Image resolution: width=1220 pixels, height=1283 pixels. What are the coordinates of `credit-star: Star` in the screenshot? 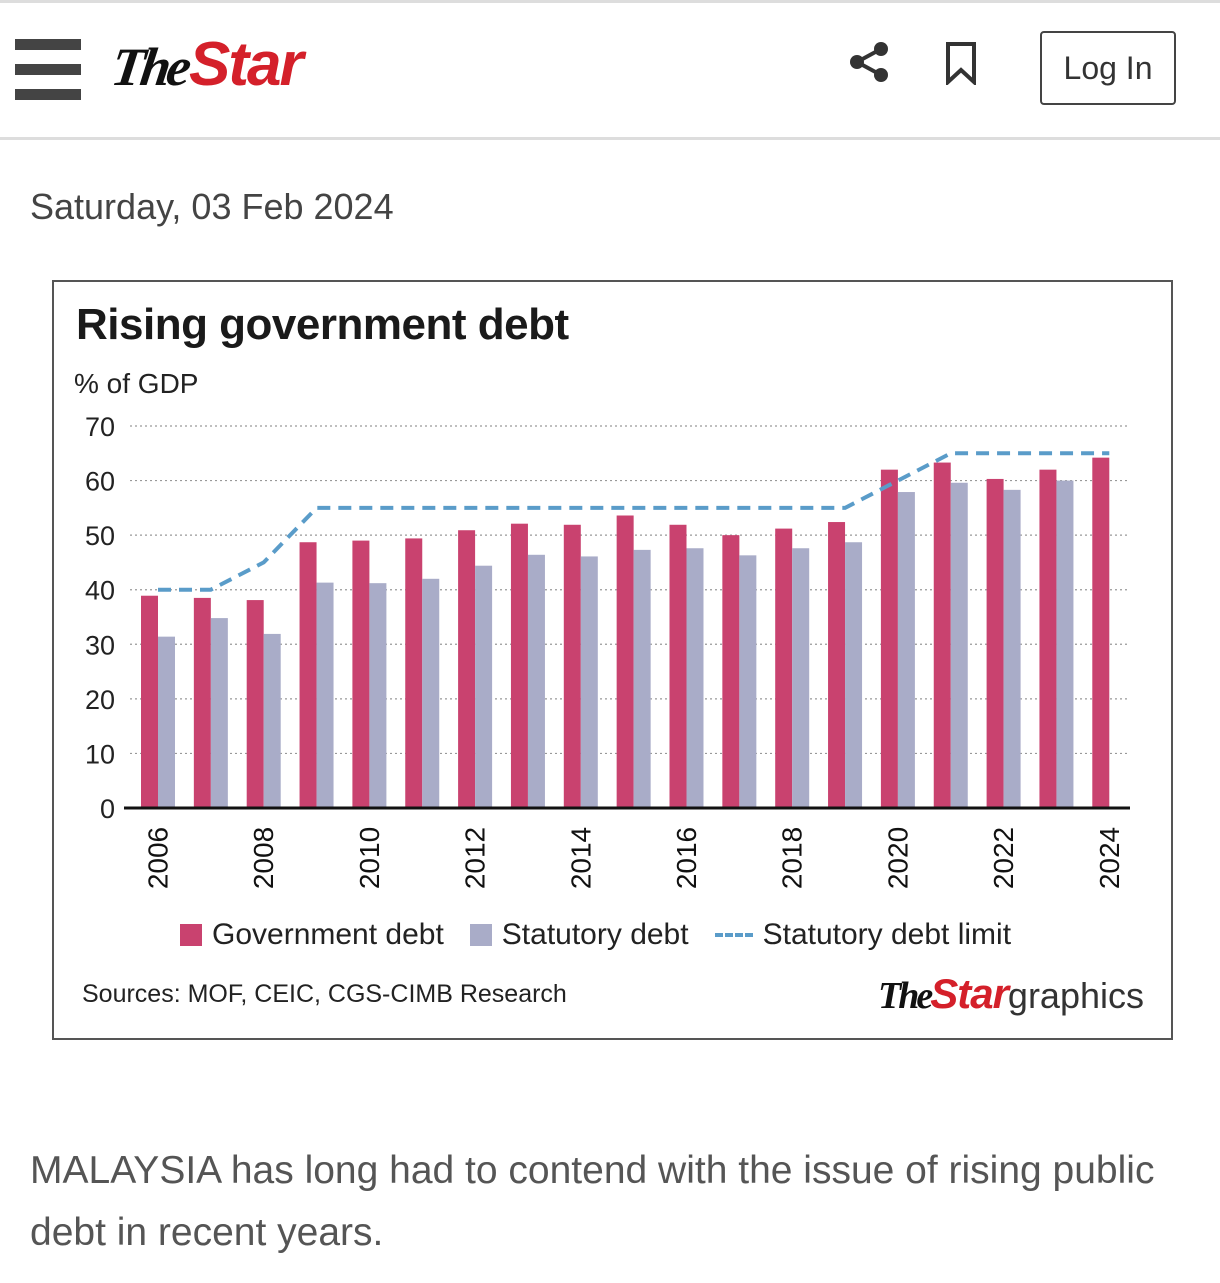 It's located at (969, 993).